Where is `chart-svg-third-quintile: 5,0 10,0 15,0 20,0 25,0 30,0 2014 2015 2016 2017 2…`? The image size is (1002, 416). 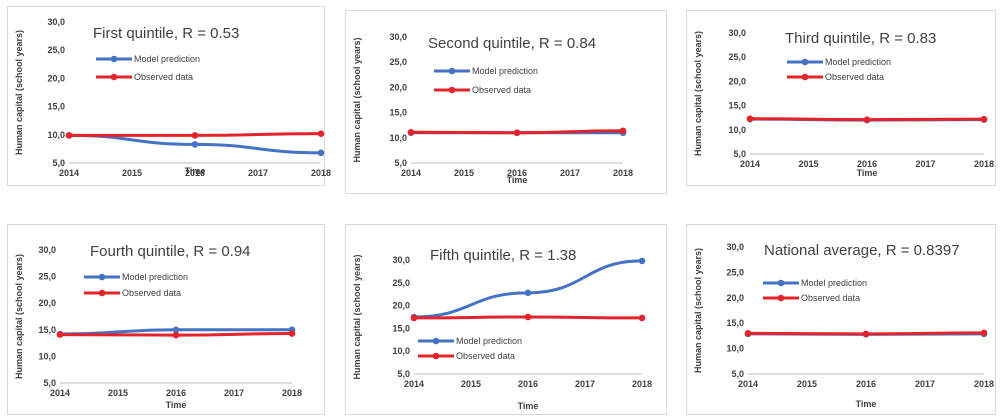 chart-svg-third-quintile: 5,0 10,0 15,0 20,0 25,0 30,0 2014 2015 2016 2017 2… is located at coordinates (843, 103).